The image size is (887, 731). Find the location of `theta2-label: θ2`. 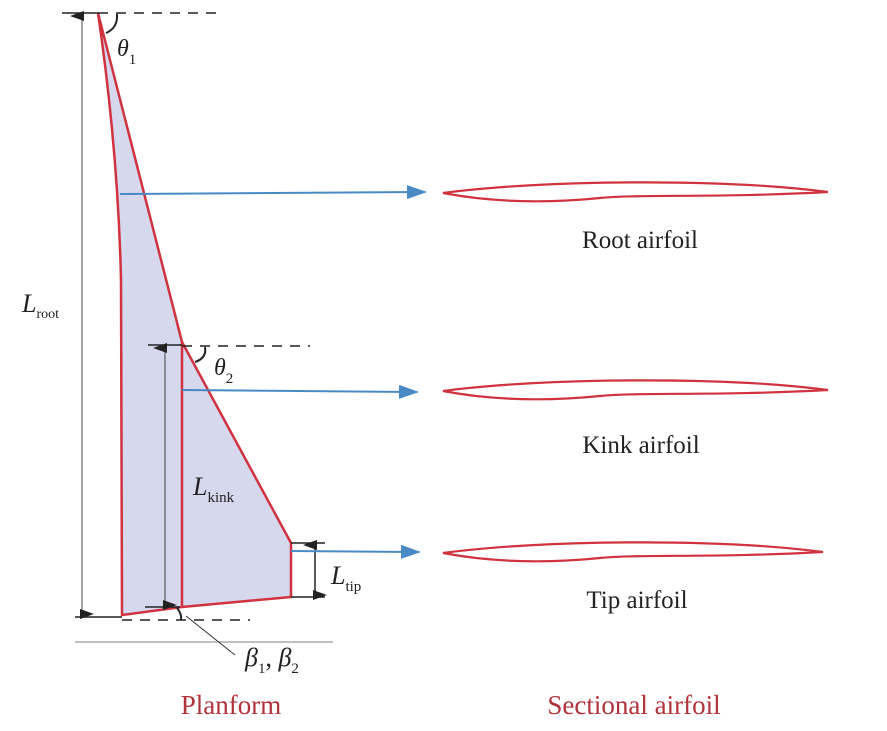

theta2-label: θ2 is located at coordinates (223, 371).